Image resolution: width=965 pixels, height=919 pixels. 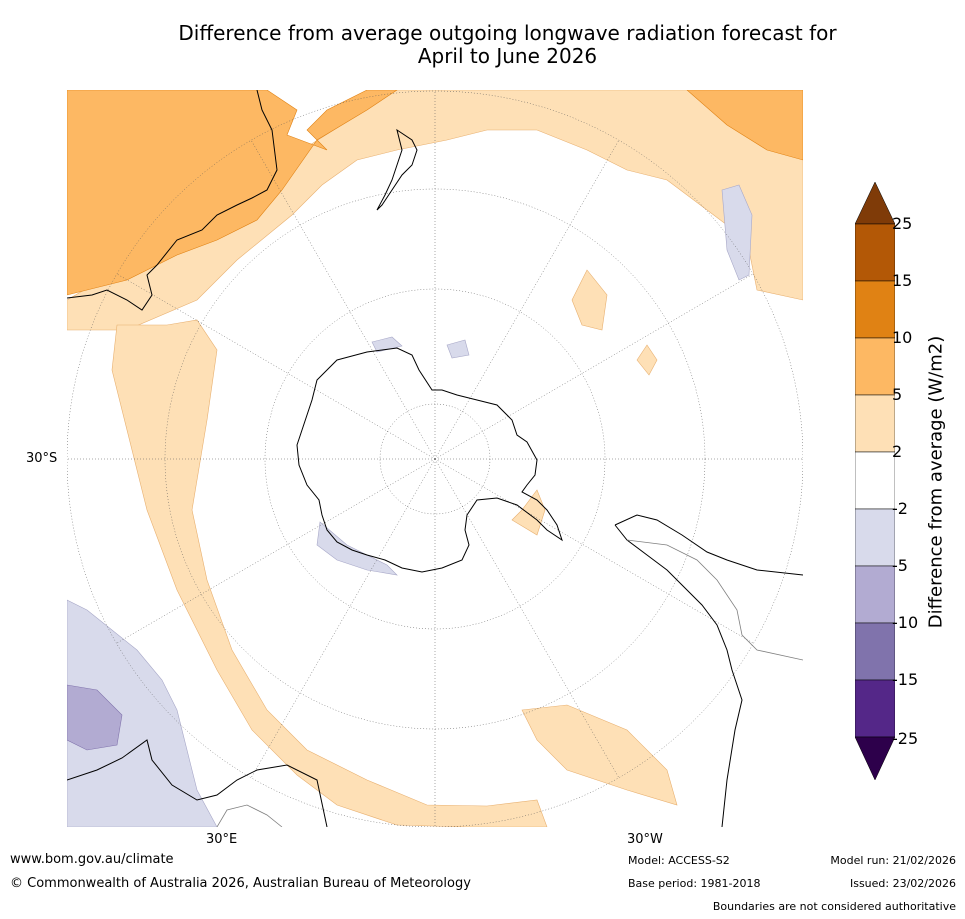 I want to click on colorbar-tick-2: 2, so click(x=897, y=451).